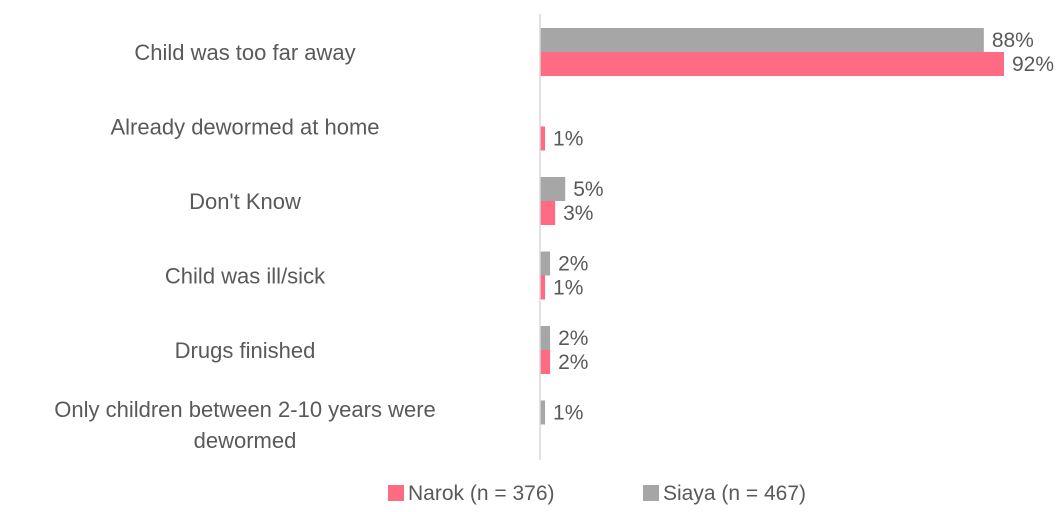 The image size is (1062, 512). What do you see at coordinates (481, 493) in the screenshot?
I see `legend-label: Narok (n = 376)` at bounding box center [481, 493].